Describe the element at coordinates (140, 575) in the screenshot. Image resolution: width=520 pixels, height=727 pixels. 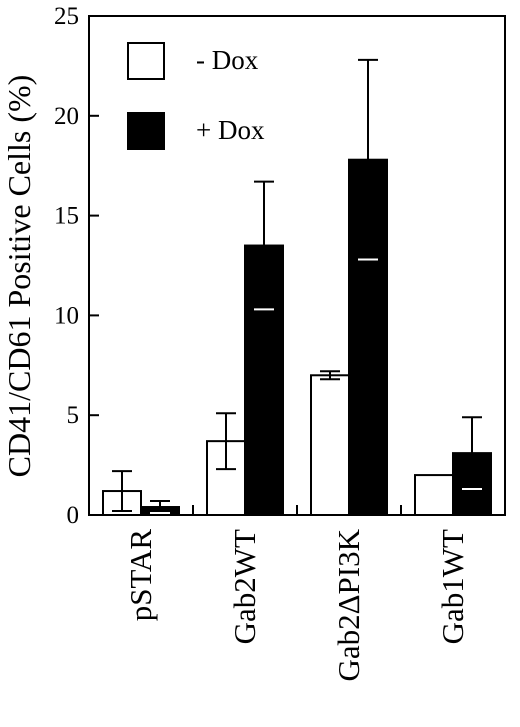
I see `category-label: pSTAR` at that location.